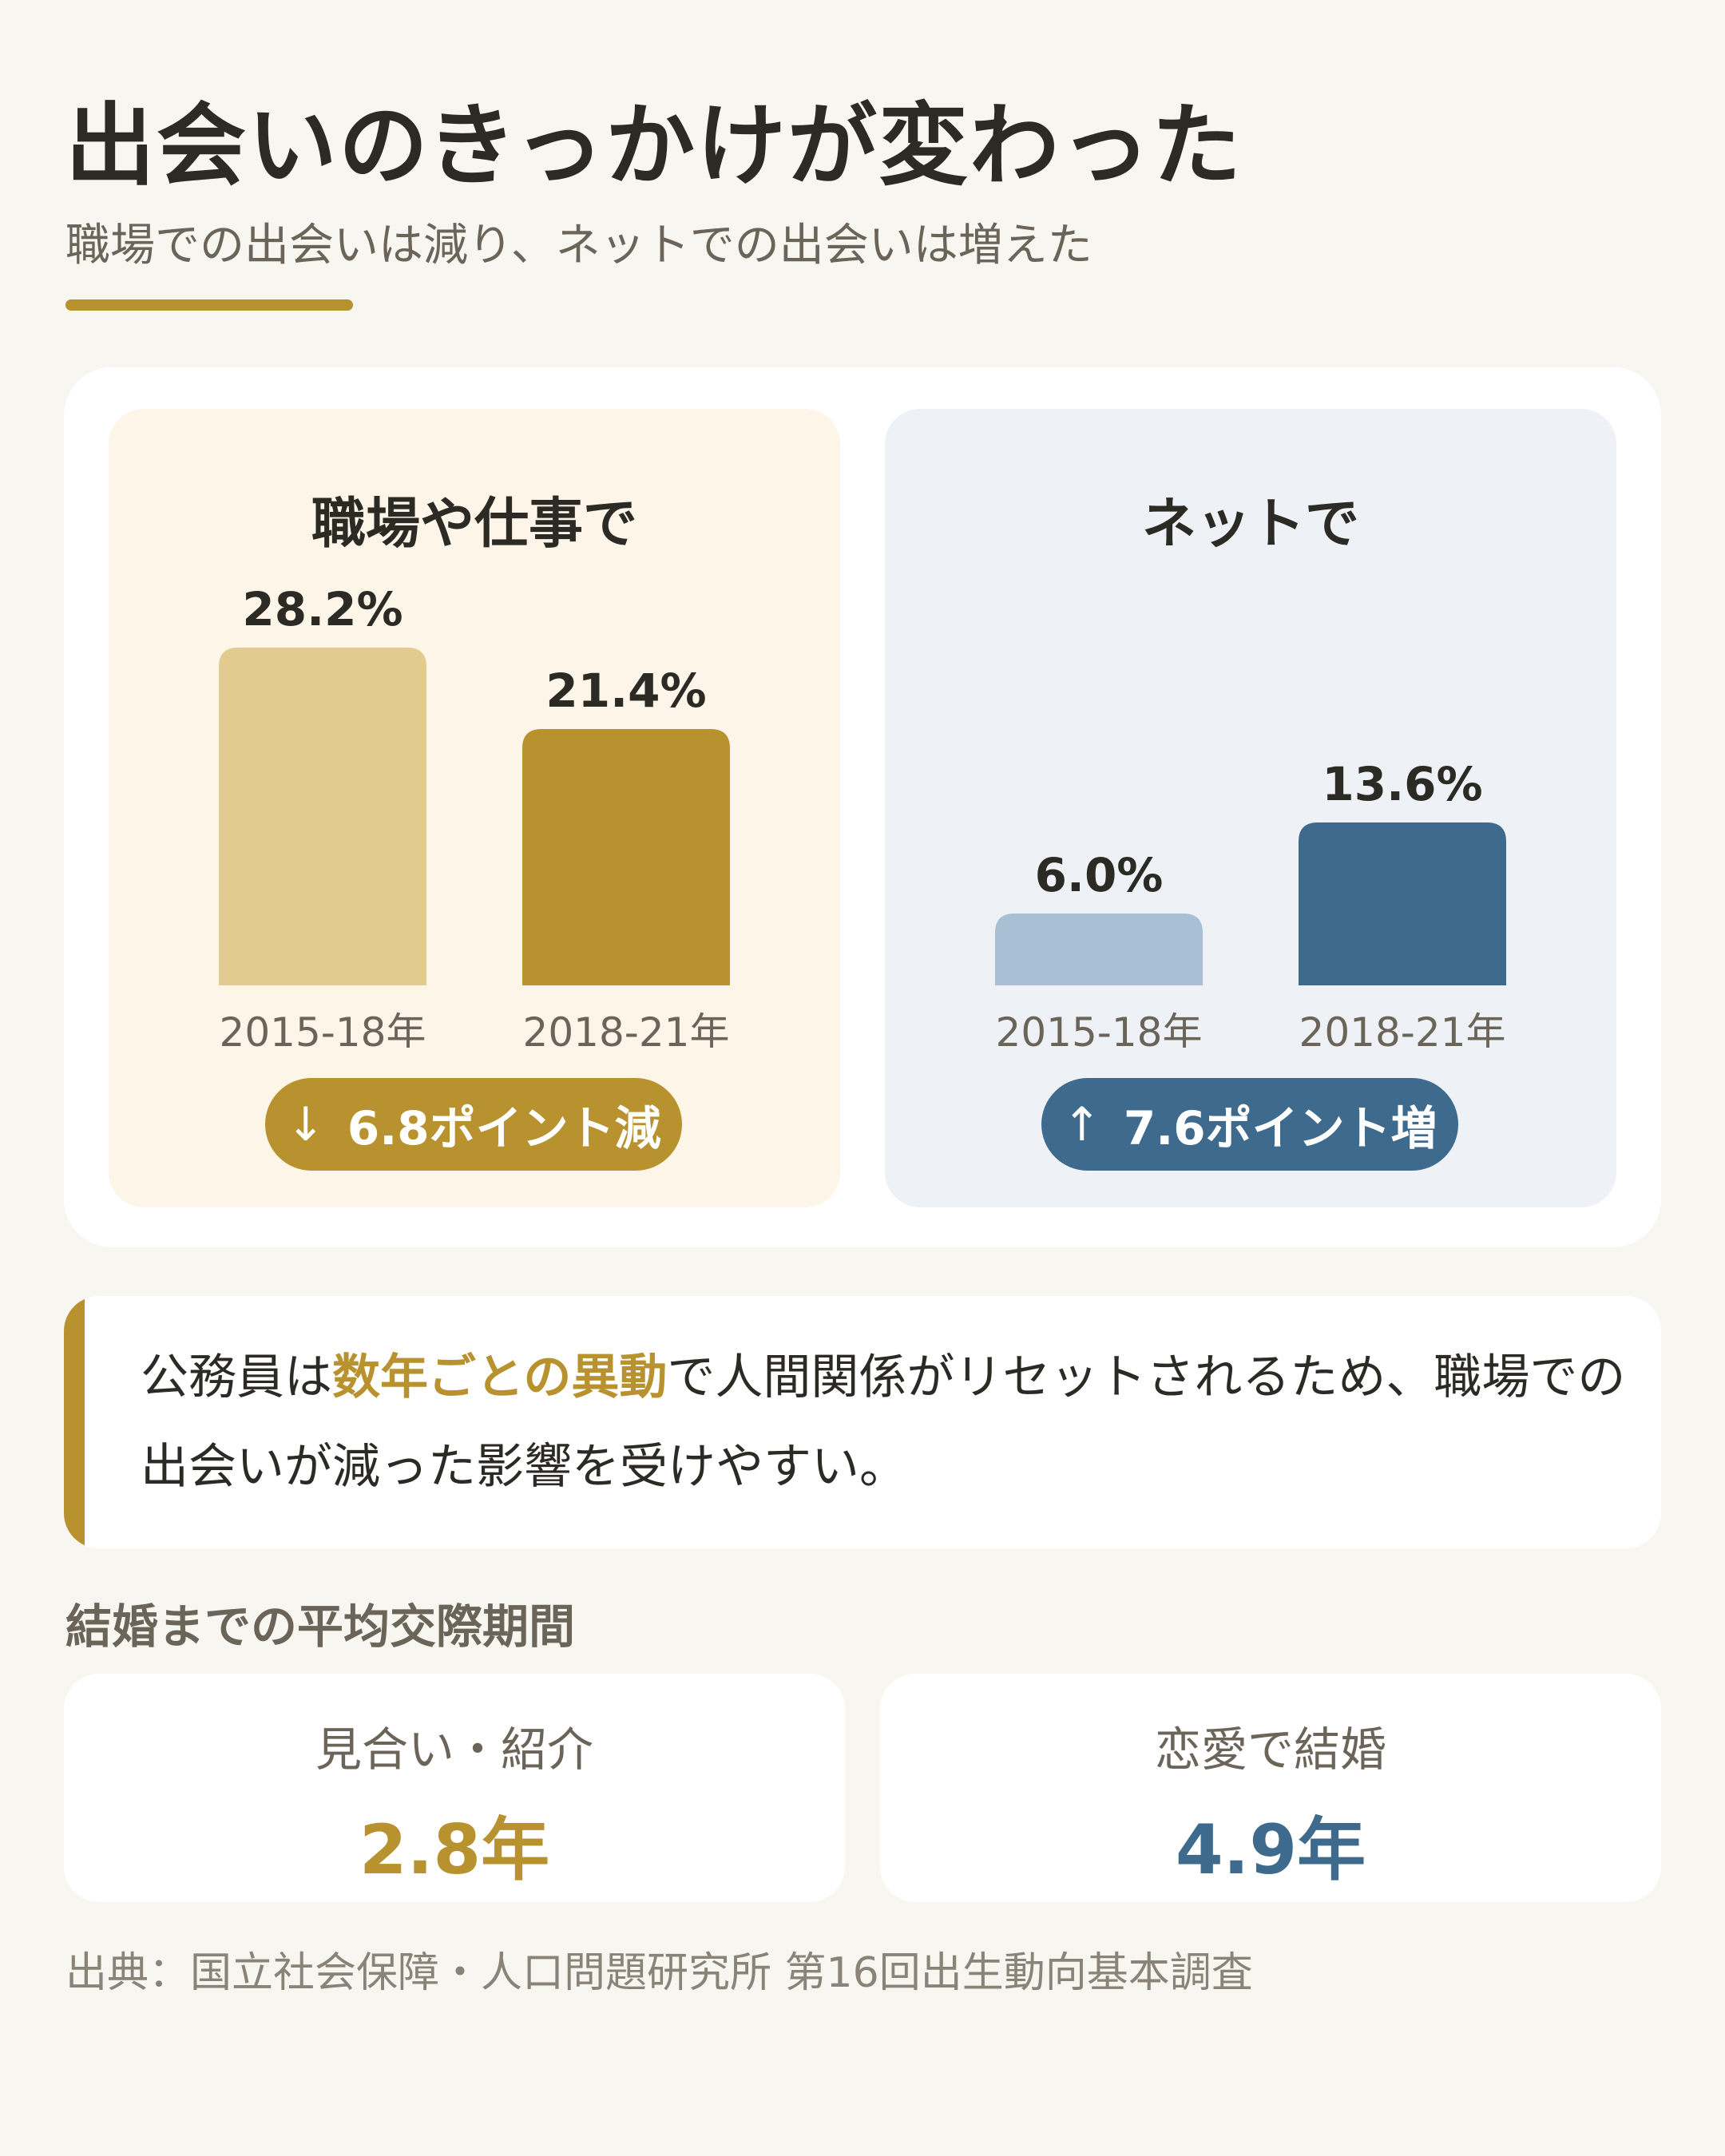 Image resolution: width=1725 pixels, height=2156 pixels. Describe the element at coordinates (474, 815) in the screenshot. I see `workplace-bar-chart: 28.2% 2015-18年 21.4% 2018-21年` at that location.